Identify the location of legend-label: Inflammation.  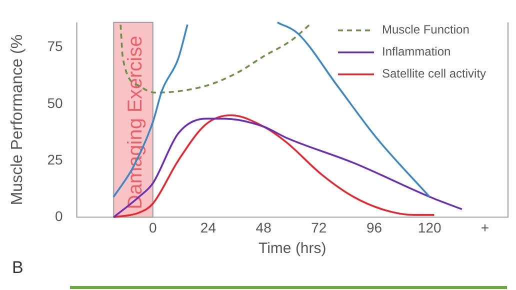
(416, 51).